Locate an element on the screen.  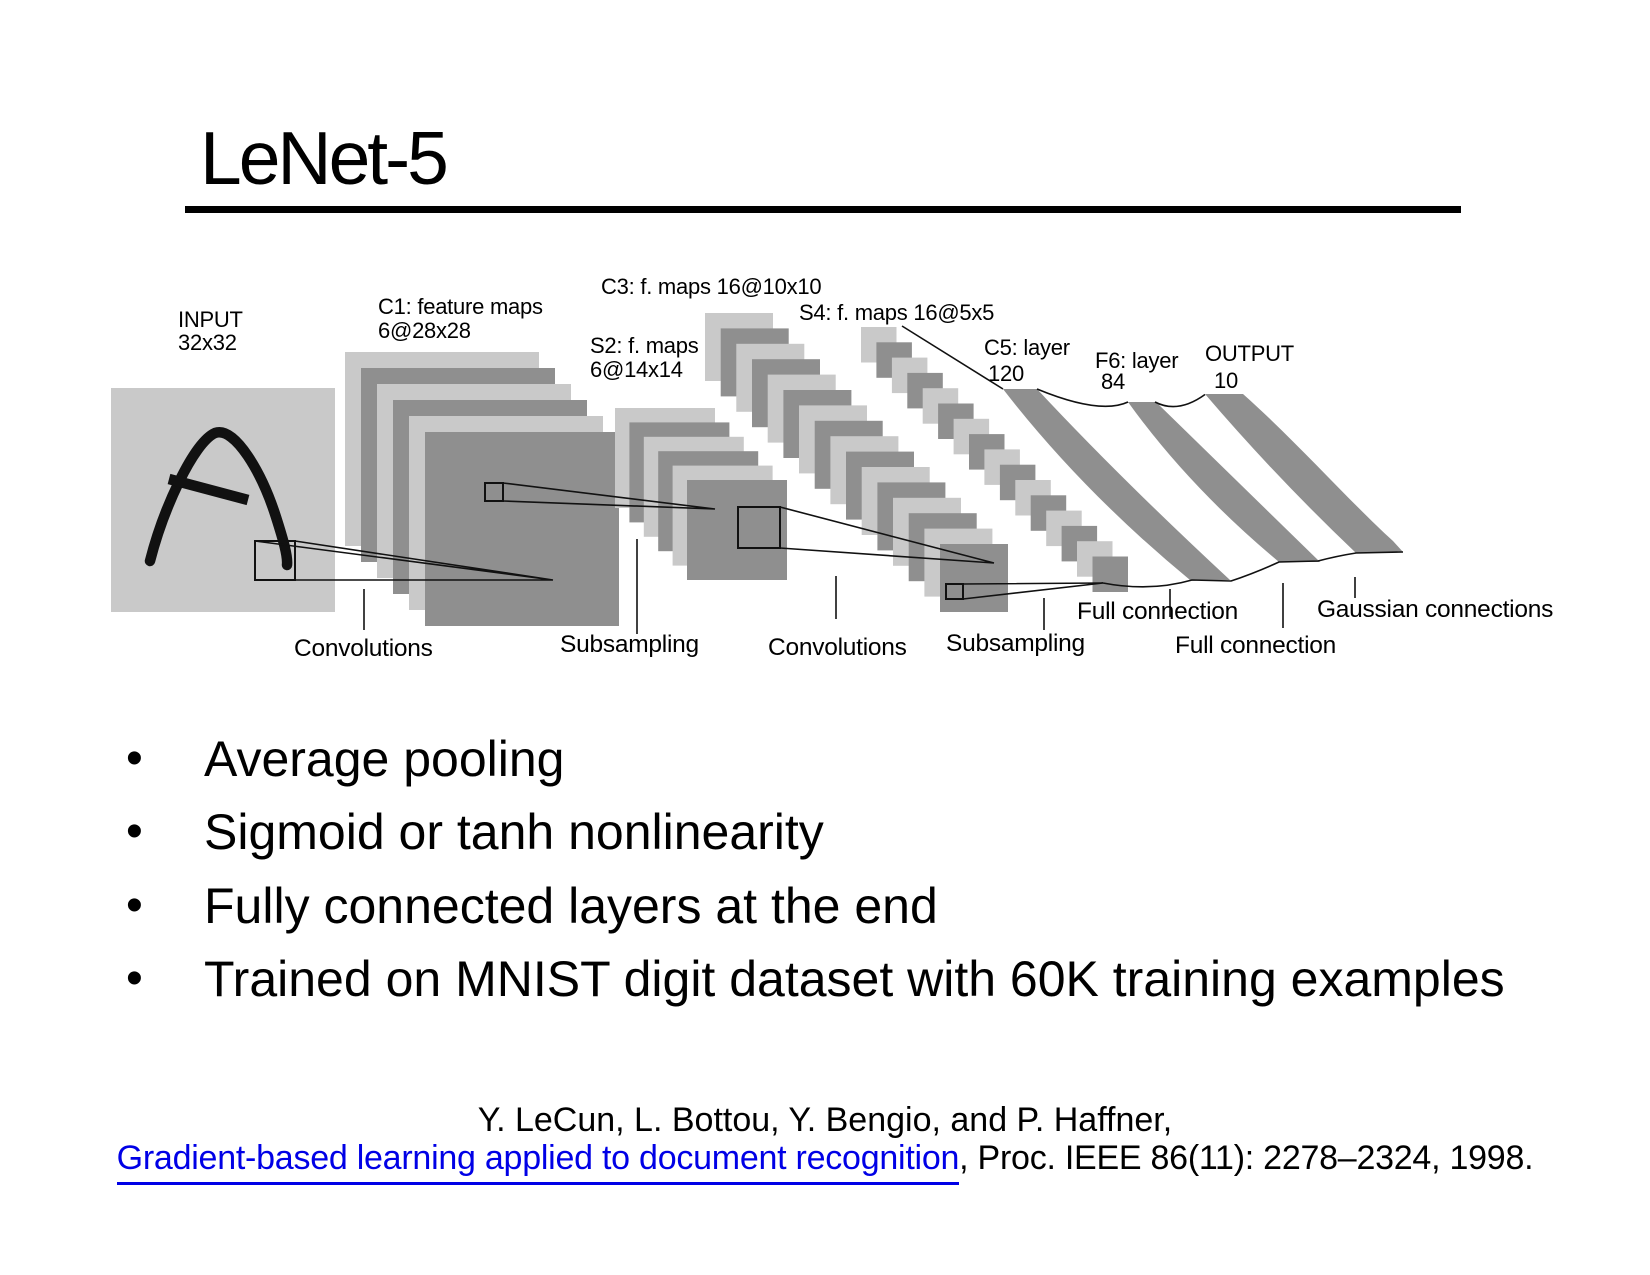
svg-text: 84 is located at coordinates (1113, 381).